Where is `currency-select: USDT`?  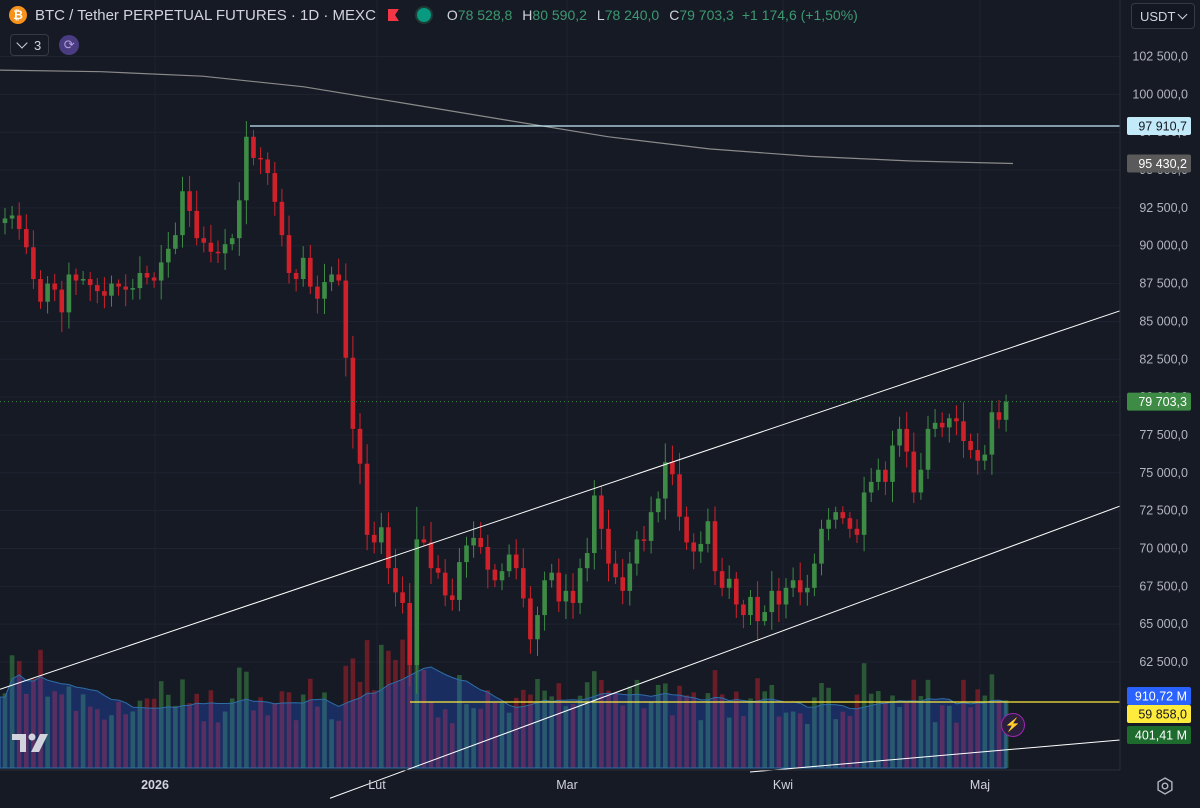
currency-select: USDT is located at coordinates (1163, 16).